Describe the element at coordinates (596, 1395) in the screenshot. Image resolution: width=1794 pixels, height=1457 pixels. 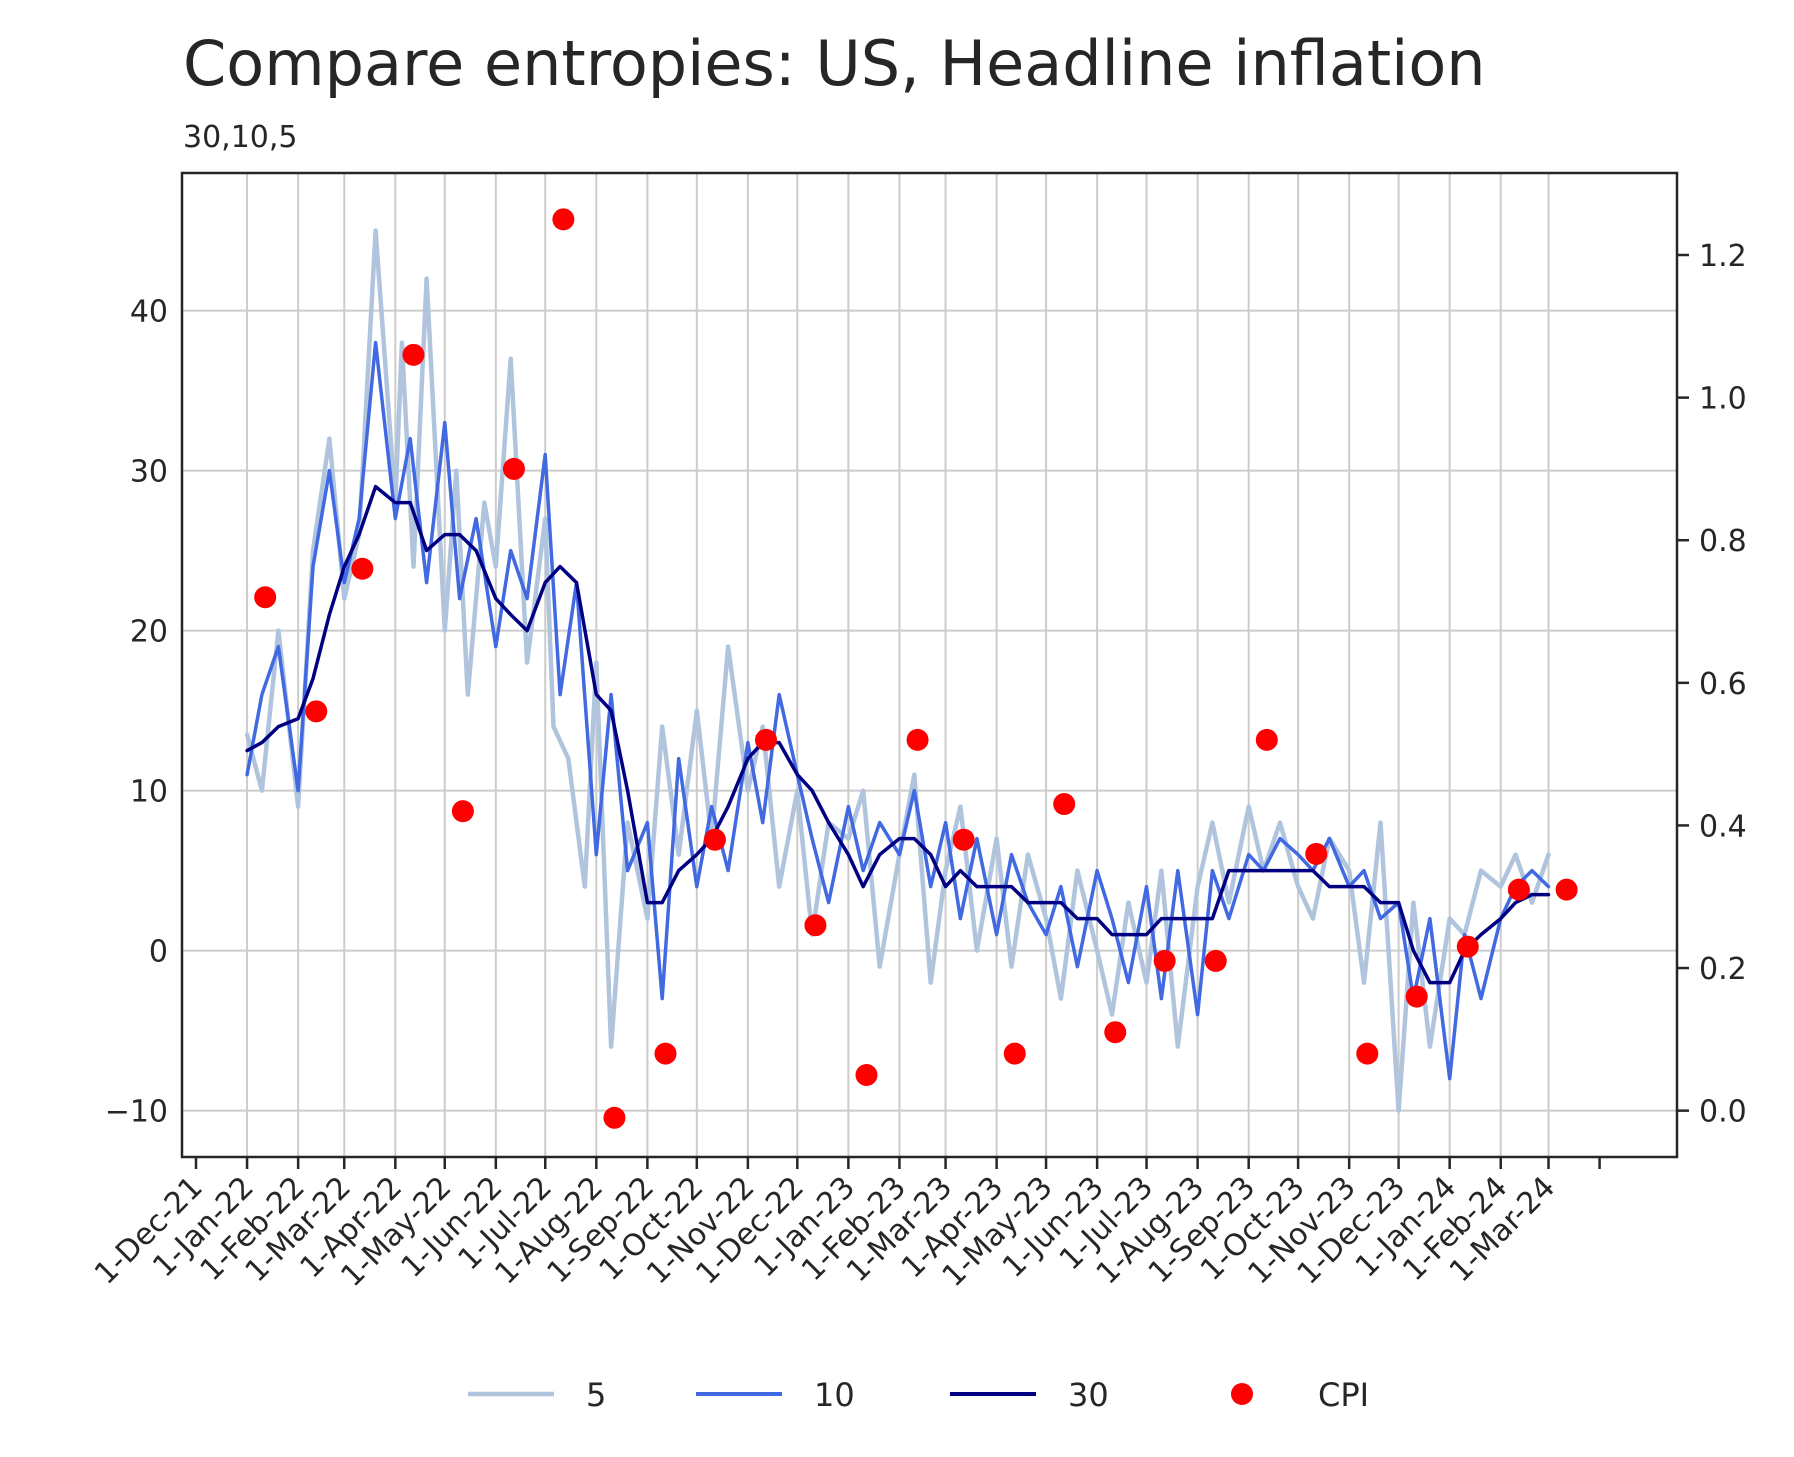
I see `legend-label: 5` at that location.